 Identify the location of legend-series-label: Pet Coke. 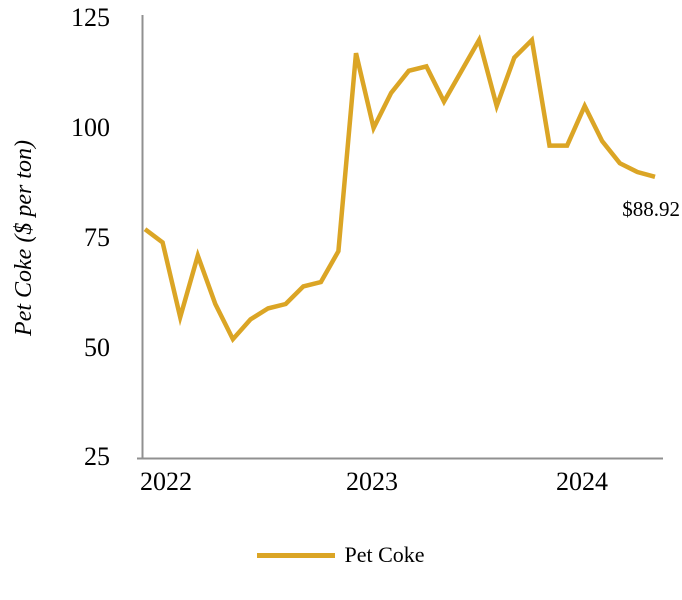
(384, 554).